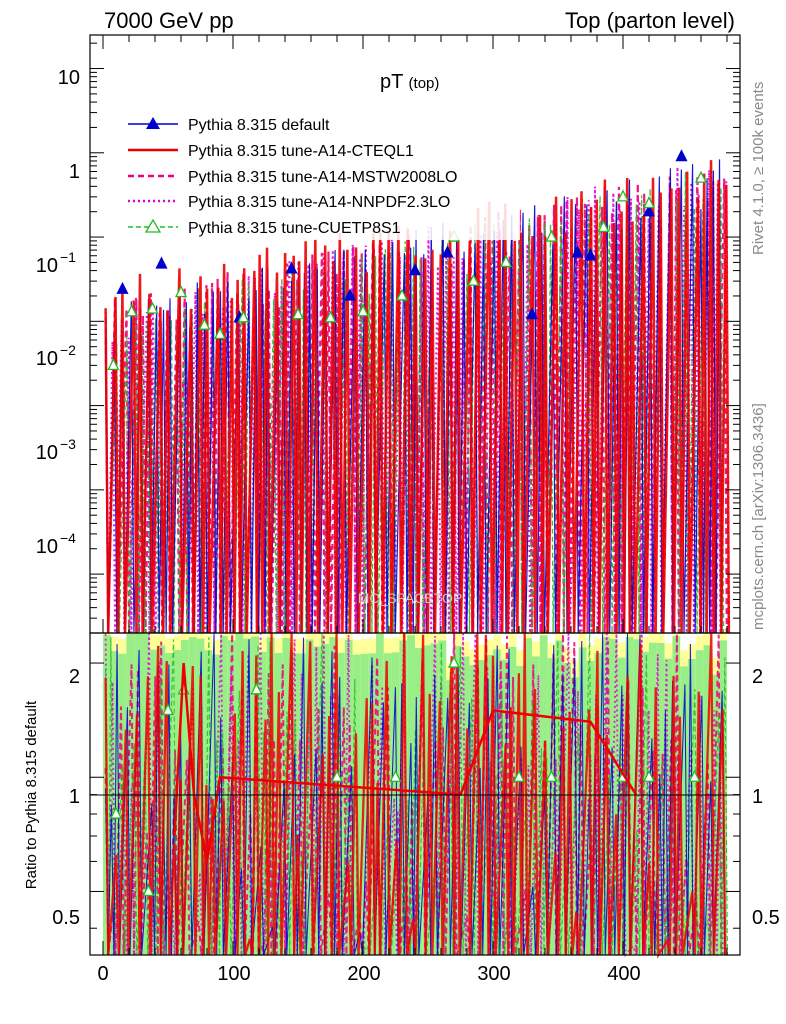 The width and height of the screenshot is (786, 1024). Describe the element at coordinates (68, 350) in the screenshot. I see `ytick-0.01-exp: −2` at that location.